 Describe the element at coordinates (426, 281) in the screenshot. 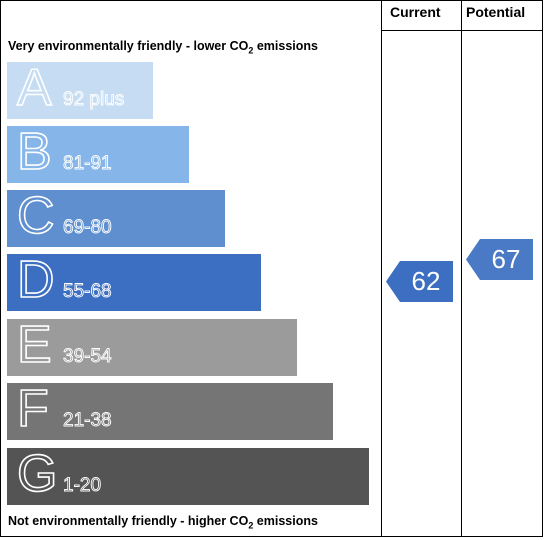

I see `current-rating-value: 62` at that location.